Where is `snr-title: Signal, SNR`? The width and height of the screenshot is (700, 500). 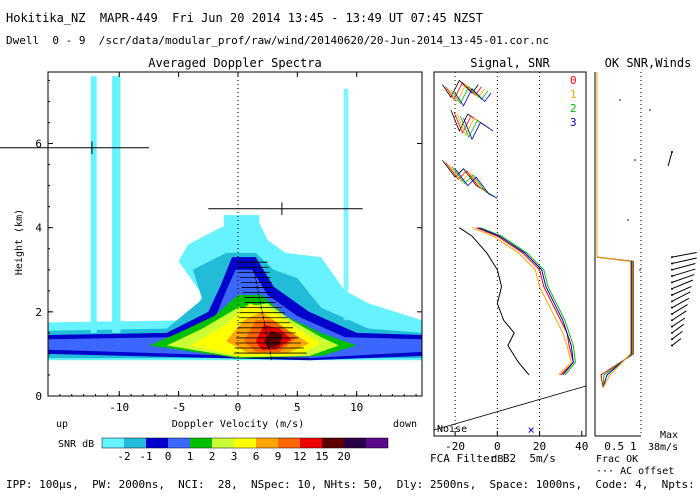 snr-title: Signal, SNR is located at coordinates (510, 63).